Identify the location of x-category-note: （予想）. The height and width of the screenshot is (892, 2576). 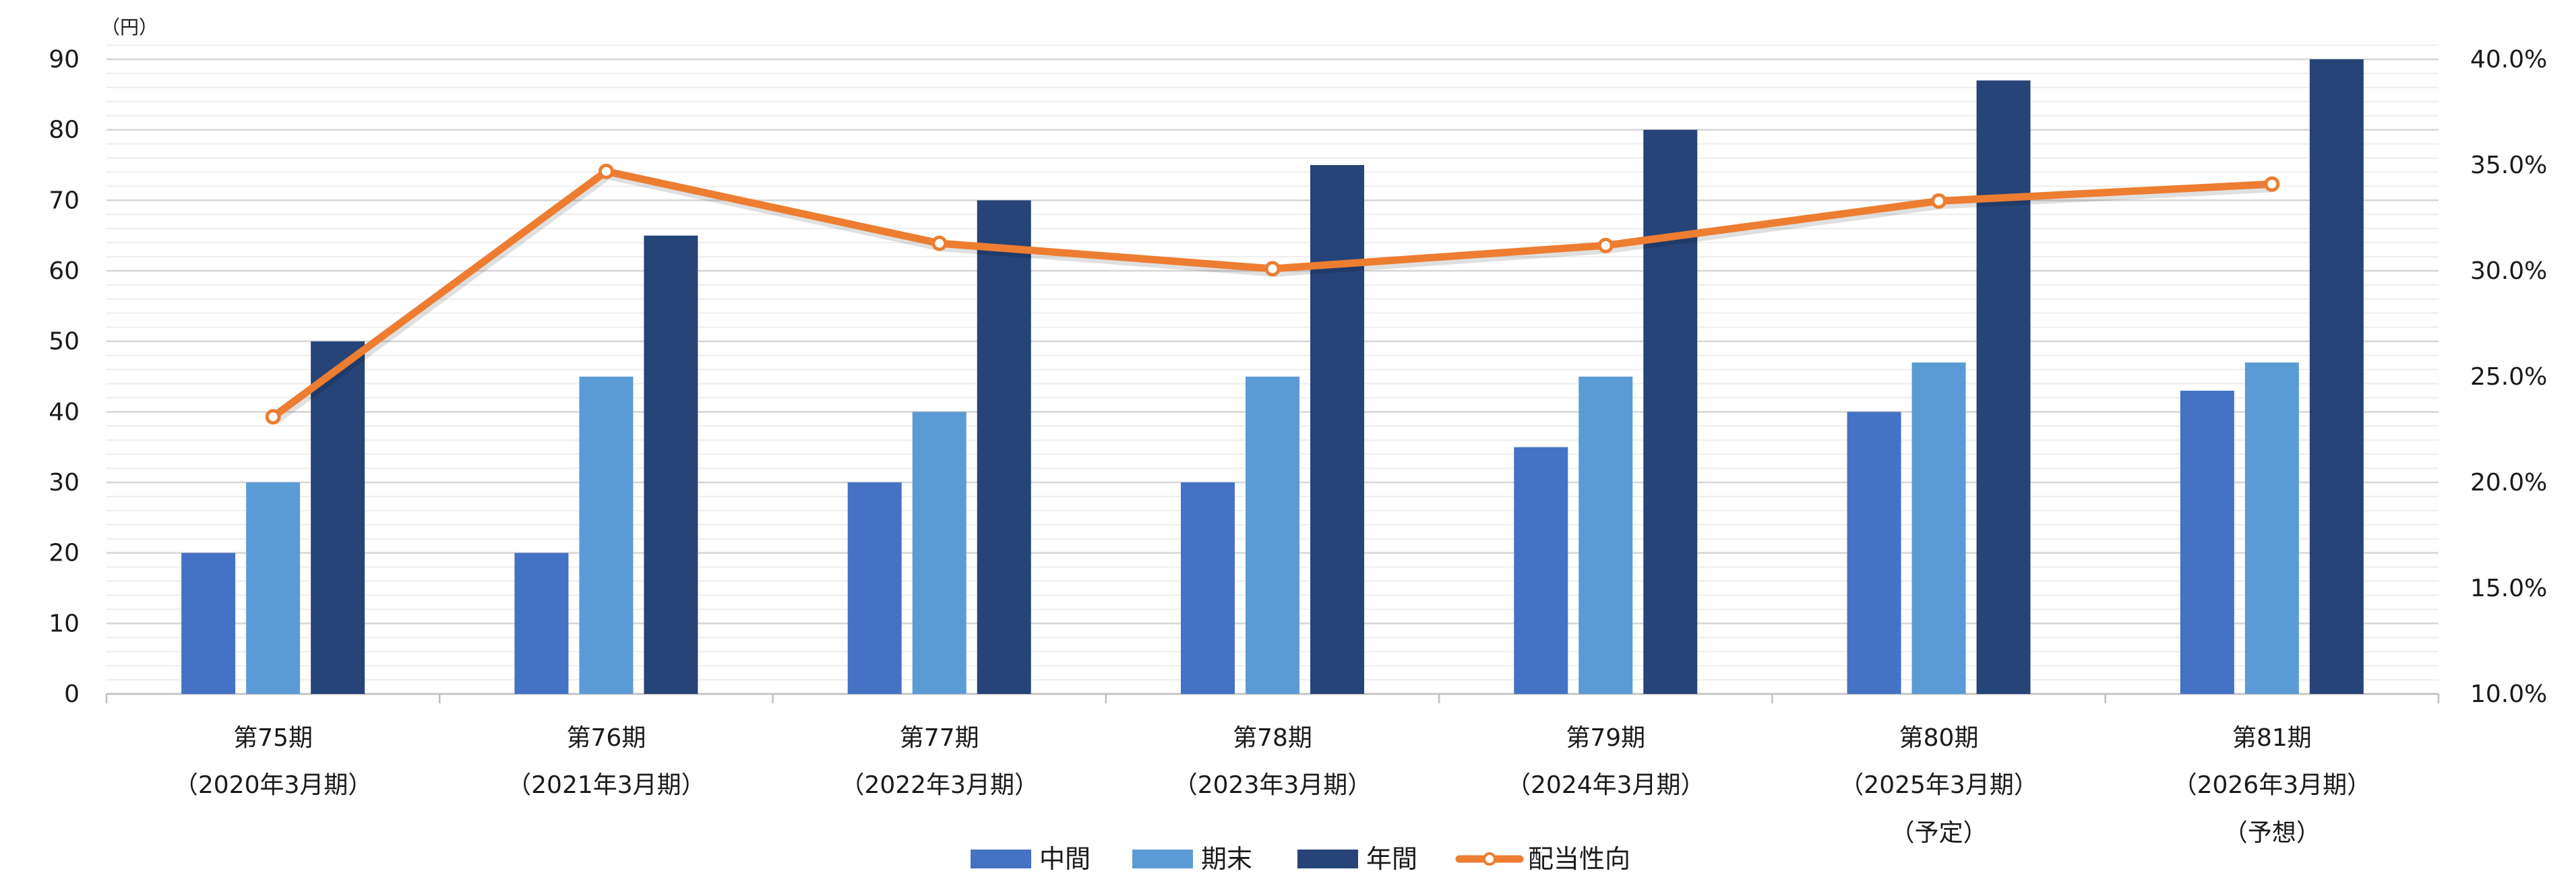
(2273, 833).